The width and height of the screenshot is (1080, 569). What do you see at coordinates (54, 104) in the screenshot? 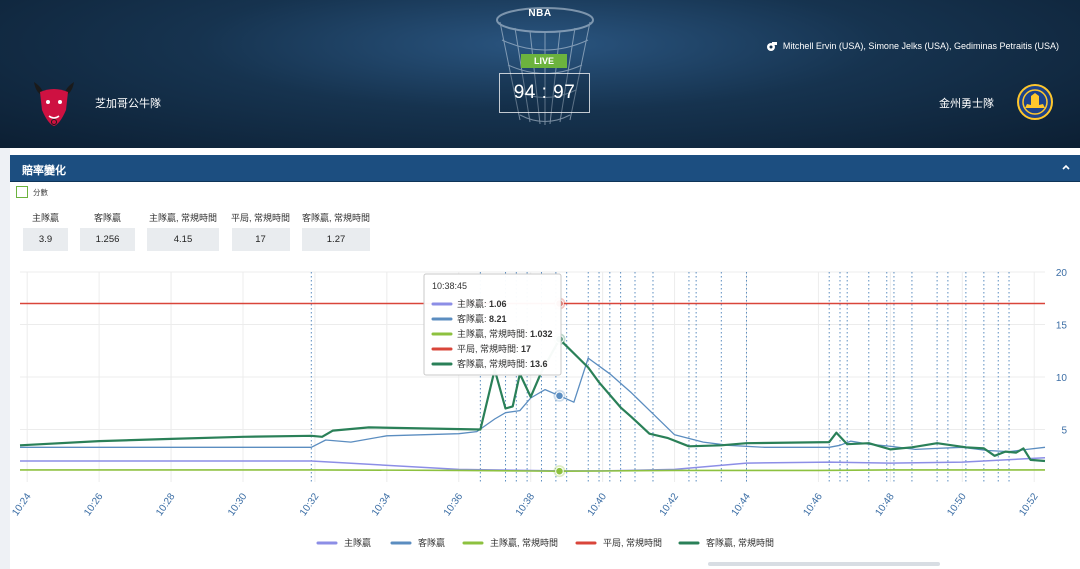
I see `bulls-logo-icon` at bounding box center [54, 104].